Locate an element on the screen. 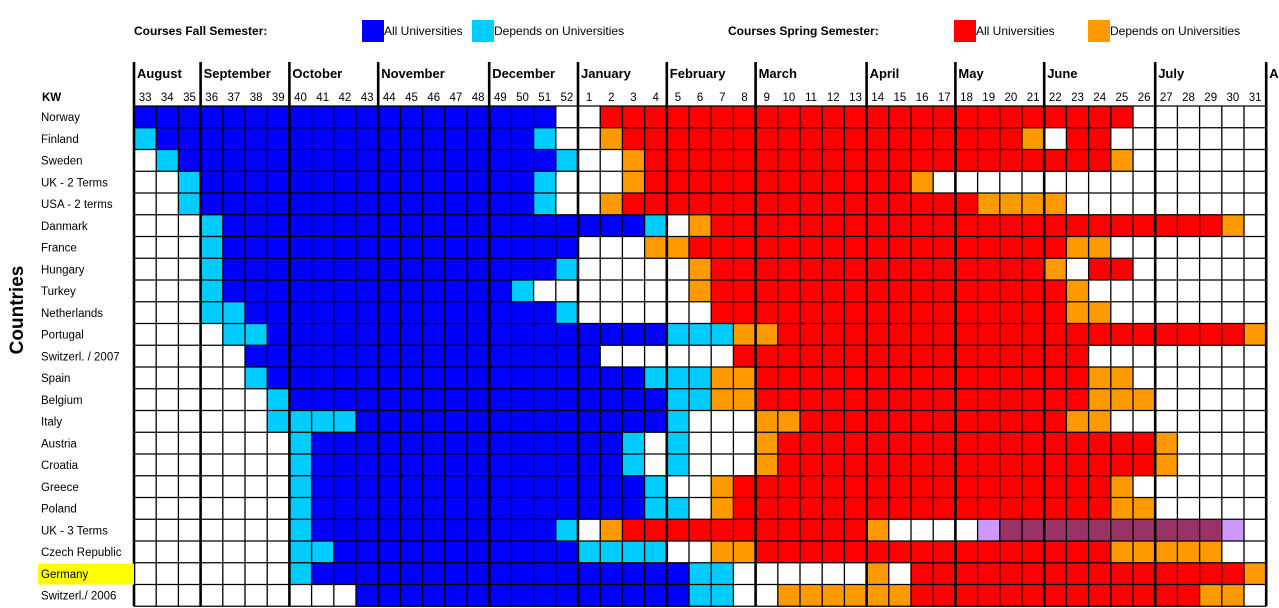 The height and width of the screenshot is (608, 1279). legend-group-title: Courses Spring Semester: is located at coordinates (803, 31).